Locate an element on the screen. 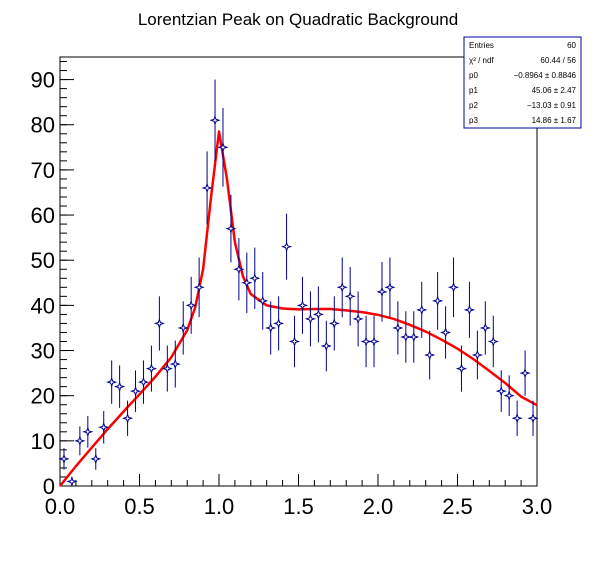  y-tick-label: 90 is located at coordinates (43, 80).